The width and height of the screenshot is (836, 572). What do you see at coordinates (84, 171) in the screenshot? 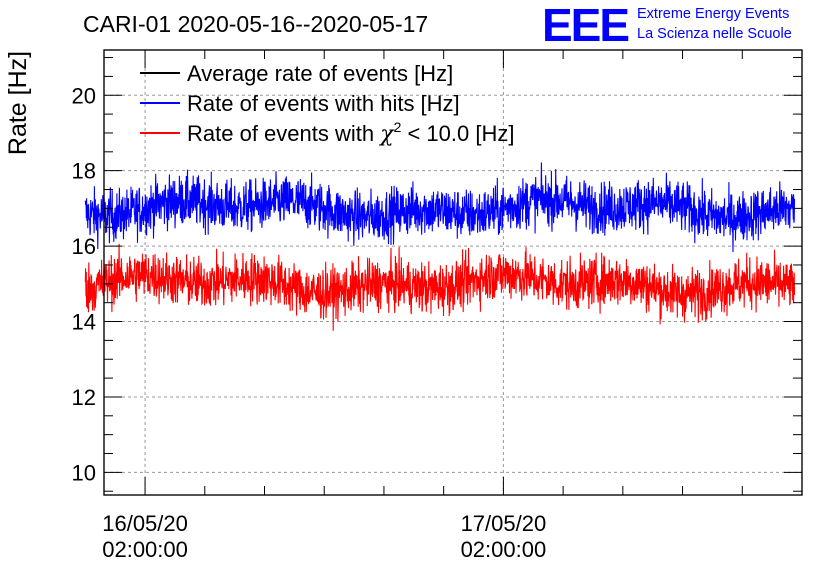
I see `y-tick-label-18: 18` at bounding box center [84, 171].